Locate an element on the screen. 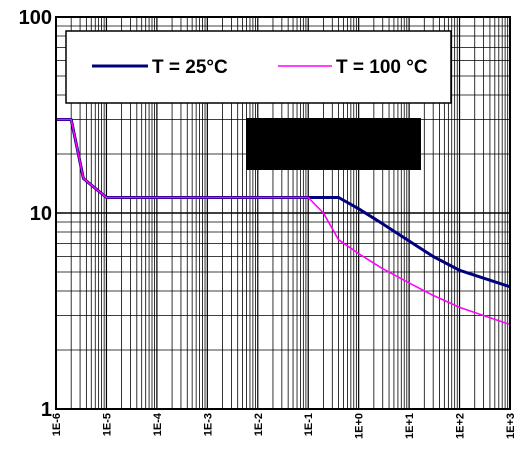  y-tick-label: 100 is located at coordinates (35, 18).